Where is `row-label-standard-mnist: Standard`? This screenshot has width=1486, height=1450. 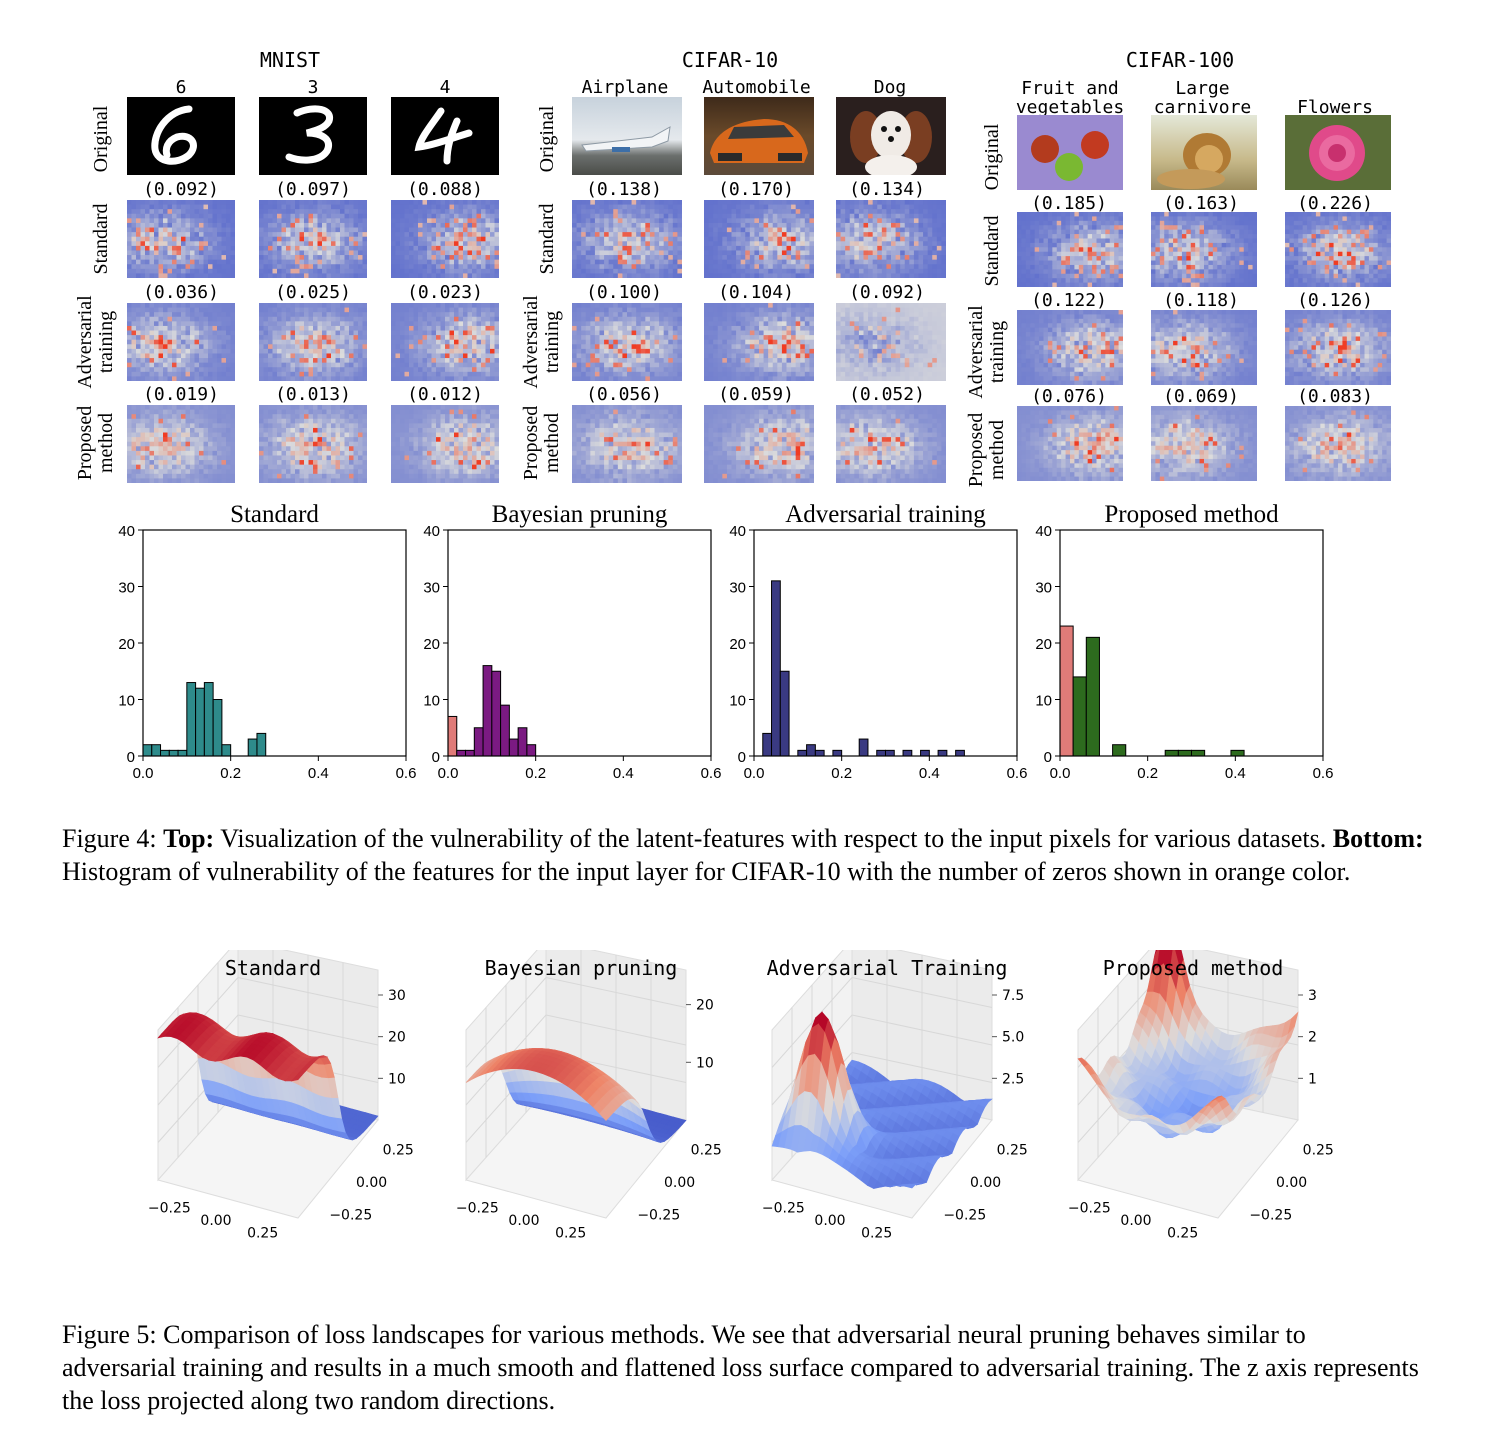 row-label-standard-mnist: Standard is located at coordinates (101, 239).